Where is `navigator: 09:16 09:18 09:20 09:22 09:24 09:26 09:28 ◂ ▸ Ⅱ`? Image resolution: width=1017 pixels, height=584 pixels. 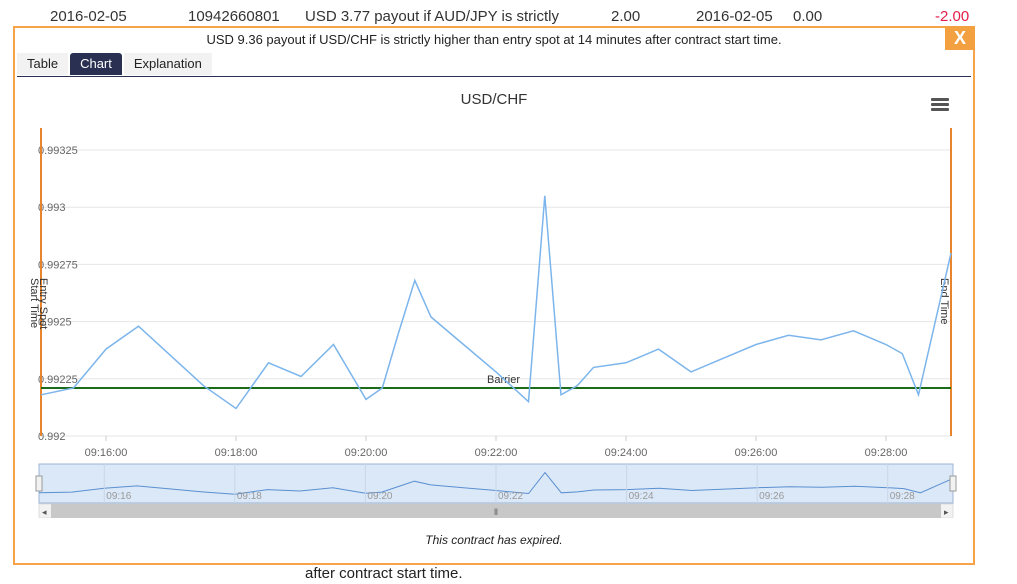 navigator: 09:16 09:18 09:20 09:22 09:24 09:26 09:28 ◂ ▸ Ⅱ is located at coordinates (496, 490).